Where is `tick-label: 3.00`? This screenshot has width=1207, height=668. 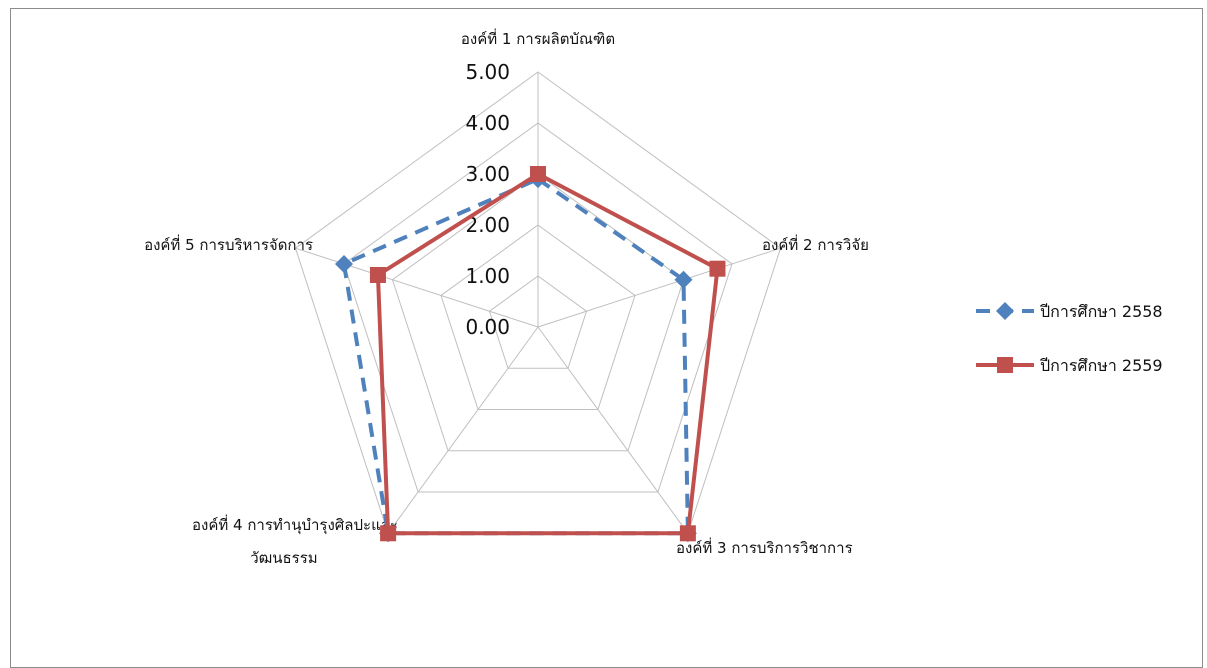 tick-label: 3.00 is located at coordinates (487, 174).